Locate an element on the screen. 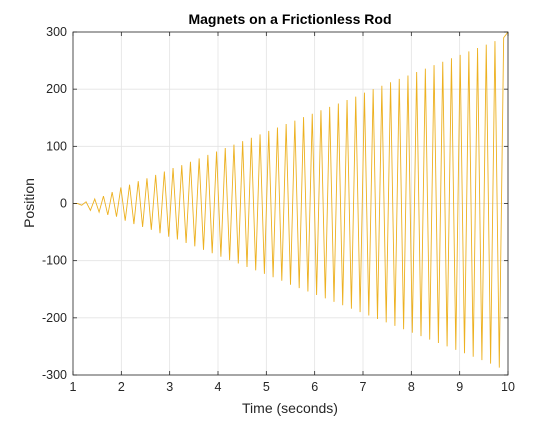 The height and width of the screenshot is (425, 560). y-tick-label: 200 is located at coordinates (56, 89).